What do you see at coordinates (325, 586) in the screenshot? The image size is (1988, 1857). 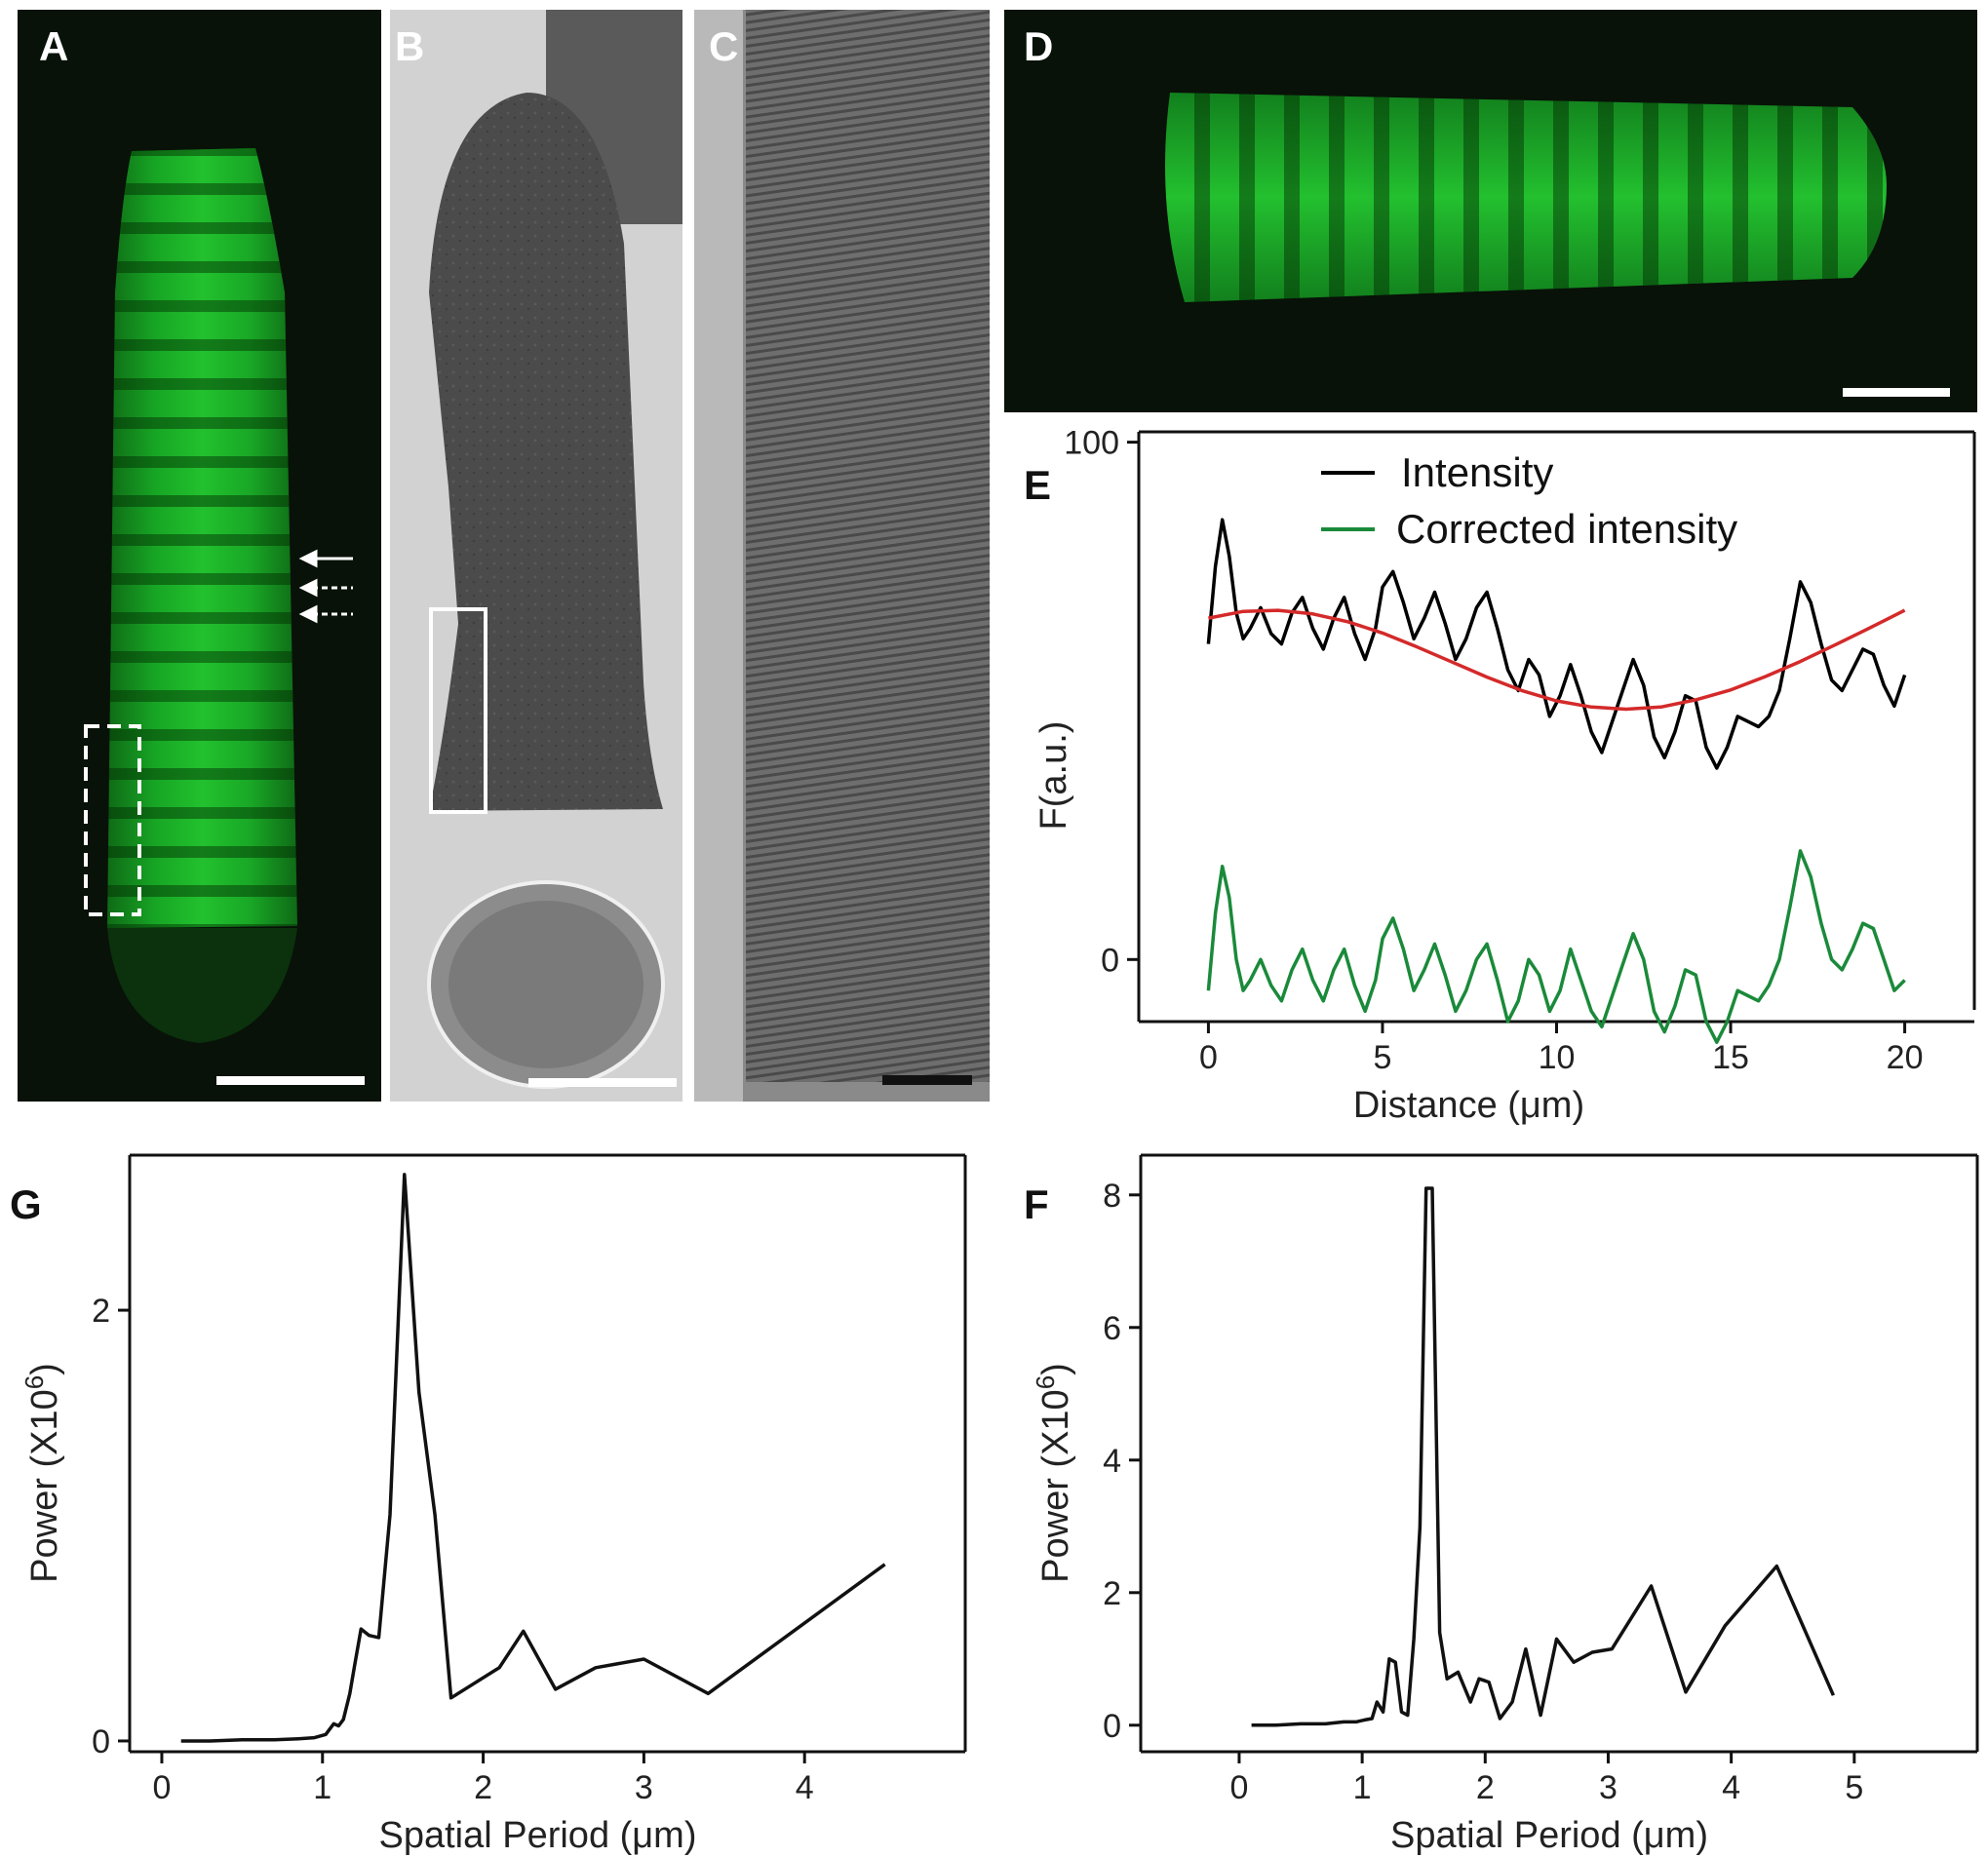 I see `arrows-a` at bounding box center [325, 586].